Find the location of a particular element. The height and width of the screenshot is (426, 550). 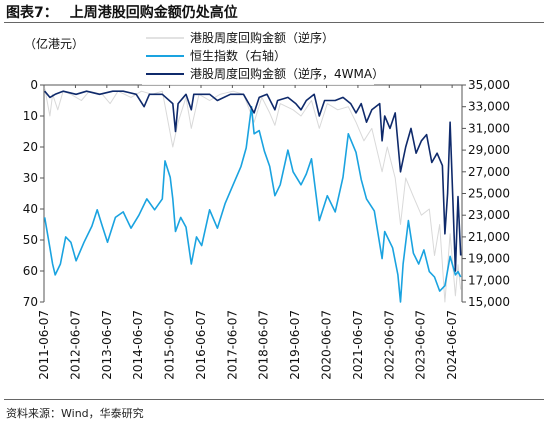

right-tick-label: 29,000 is located at coordinates (489, 150).